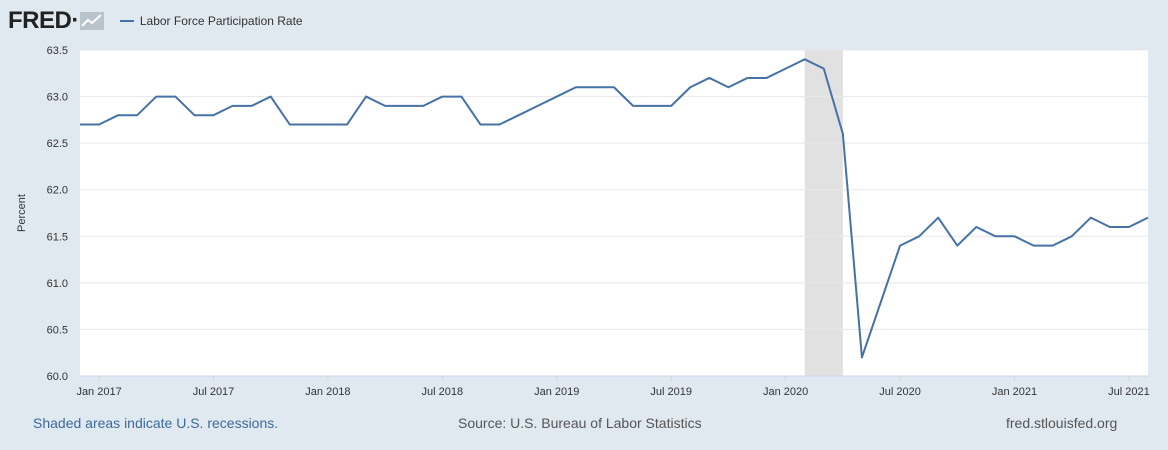 The width and height of the screenshot is (1168, 450). What do you see at coordinates (671, 392) in the screenshot?
I see `x-tick-label: Jul 2019` at bounding box center [671, 392].